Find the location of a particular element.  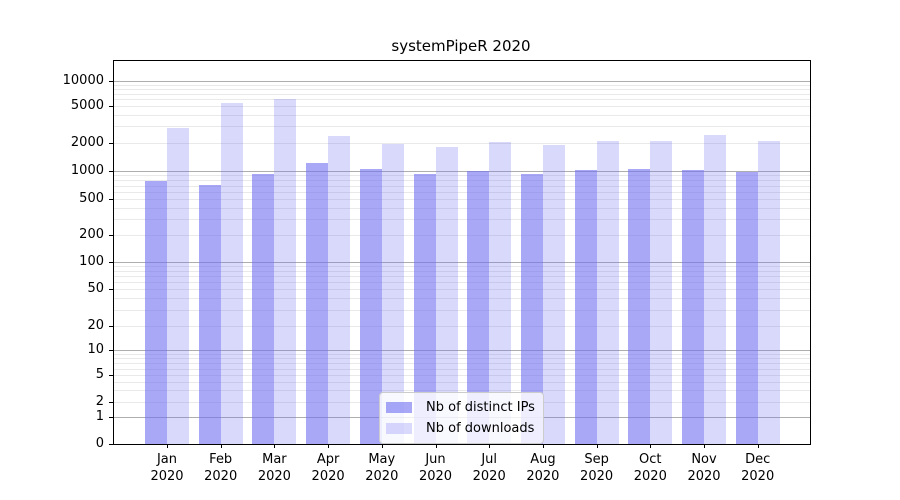

y-tick-label: 10000 is located at coordinates (83, 80).